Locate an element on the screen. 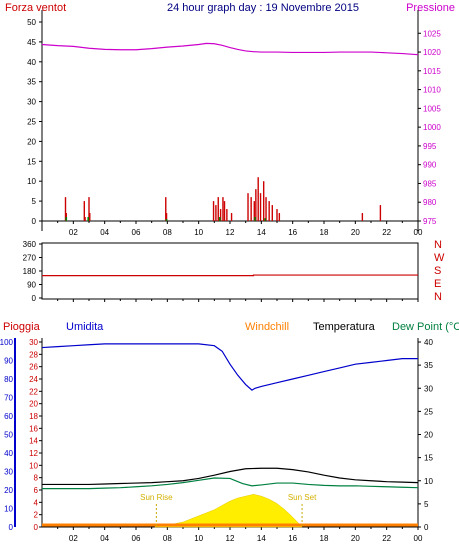 The height and width of the screenshot is (555, 459). wind-tick-label: 35 is located at coordinates (31, 82).